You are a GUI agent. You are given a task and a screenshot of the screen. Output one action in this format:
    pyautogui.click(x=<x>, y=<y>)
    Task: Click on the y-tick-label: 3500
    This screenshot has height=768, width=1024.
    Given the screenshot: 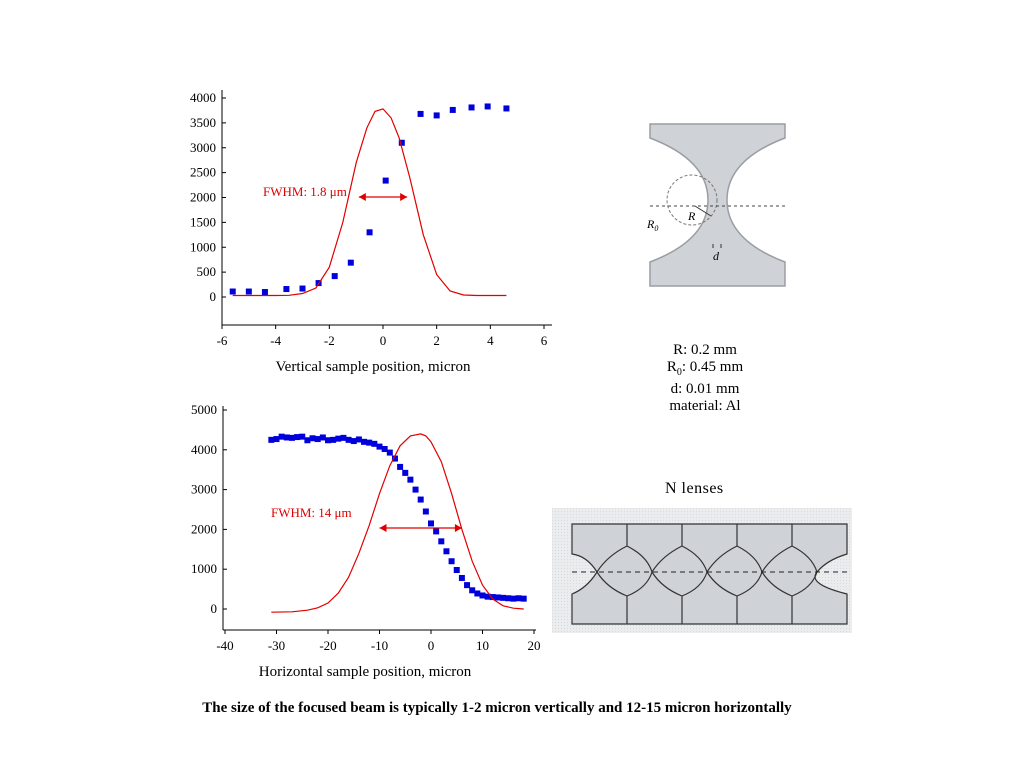 What is the action you would take?
    pyautogui.click(x=203, y=122)
    